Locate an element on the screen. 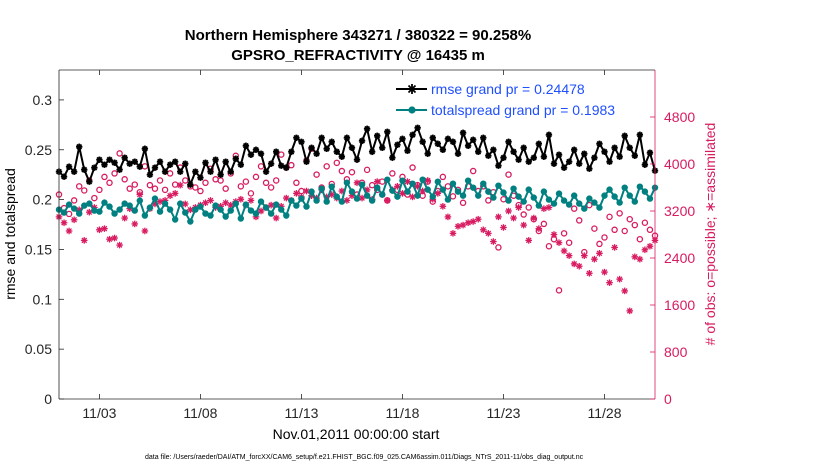  legend-spread-marker is located at coordinates (412, 110).